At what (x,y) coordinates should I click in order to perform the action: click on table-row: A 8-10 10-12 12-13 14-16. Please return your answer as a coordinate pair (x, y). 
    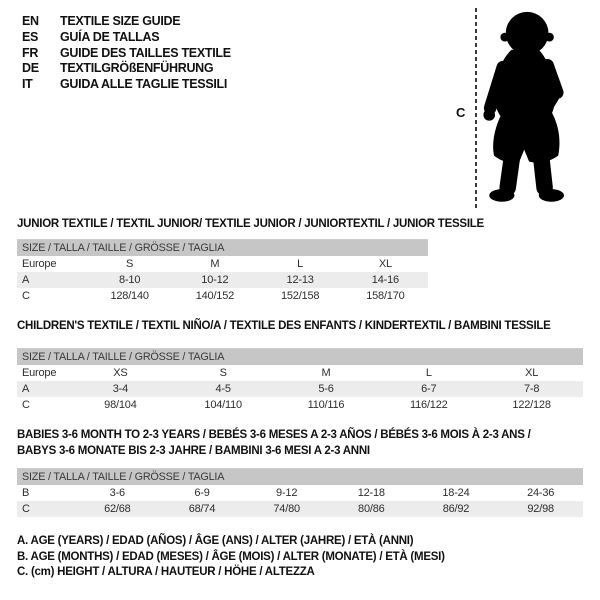
    Looking at the image, I should click on (222, 279).